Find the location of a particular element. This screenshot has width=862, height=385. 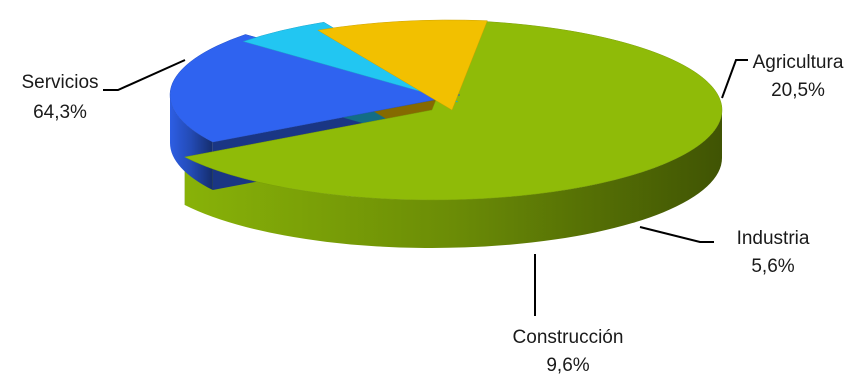

slice-industria is located at coordinates (350, 62).